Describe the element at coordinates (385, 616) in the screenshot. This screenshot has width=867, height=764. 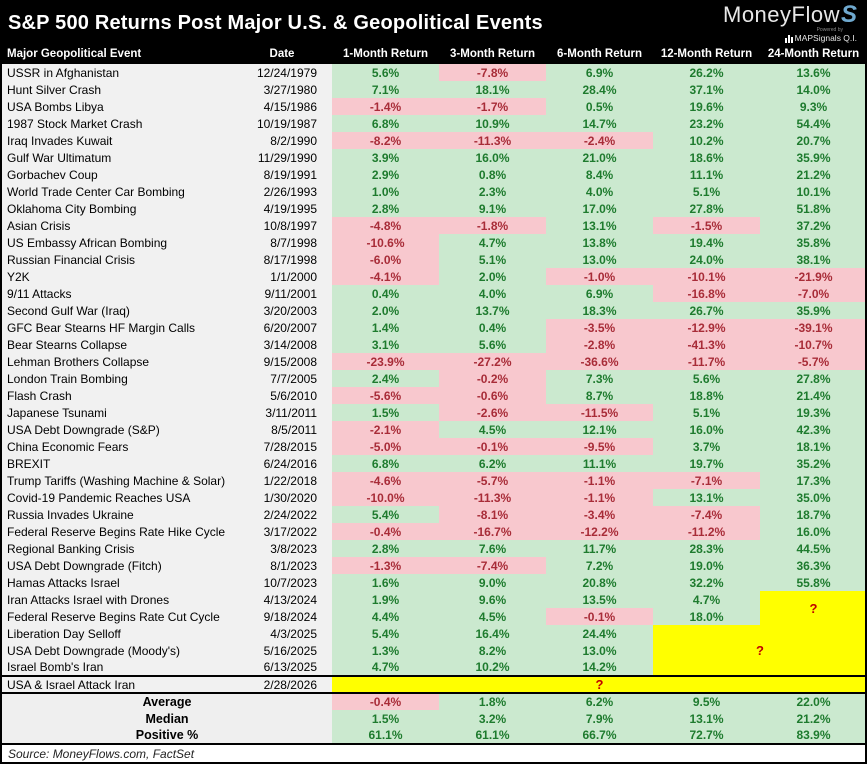
I see `return-cell: 4.4%` at that location.